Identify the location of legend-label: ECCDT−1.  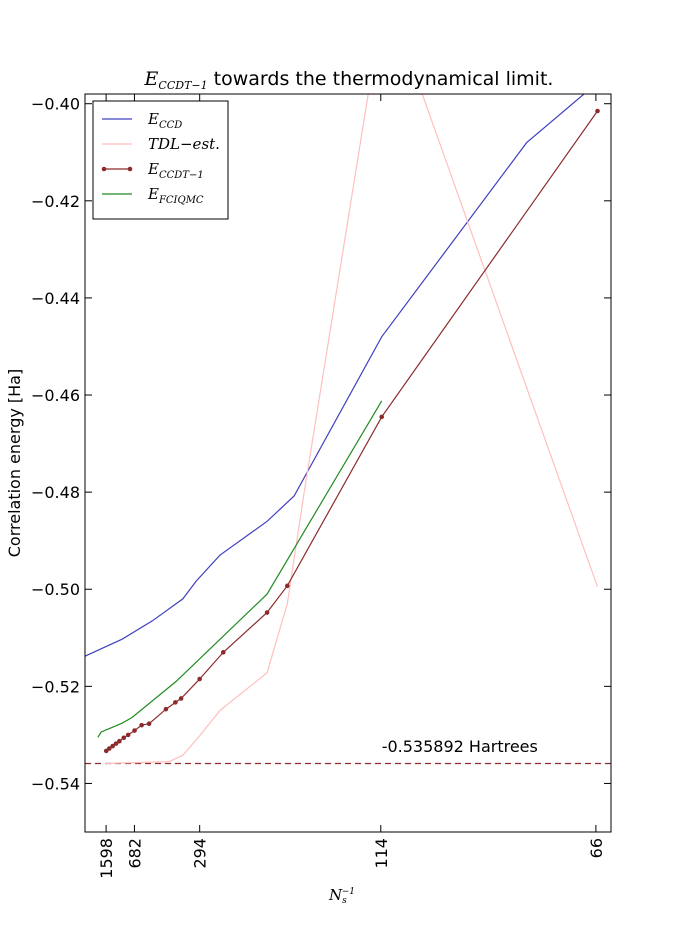
(175, 170).